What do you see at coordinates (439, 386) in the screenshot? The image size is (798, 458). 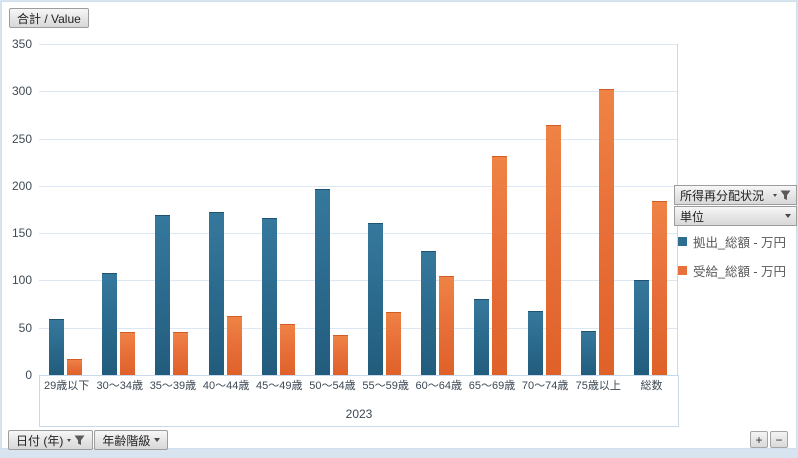 I see `x-axis-category-label: 60〜64歳` at bounding box center [439, 386].